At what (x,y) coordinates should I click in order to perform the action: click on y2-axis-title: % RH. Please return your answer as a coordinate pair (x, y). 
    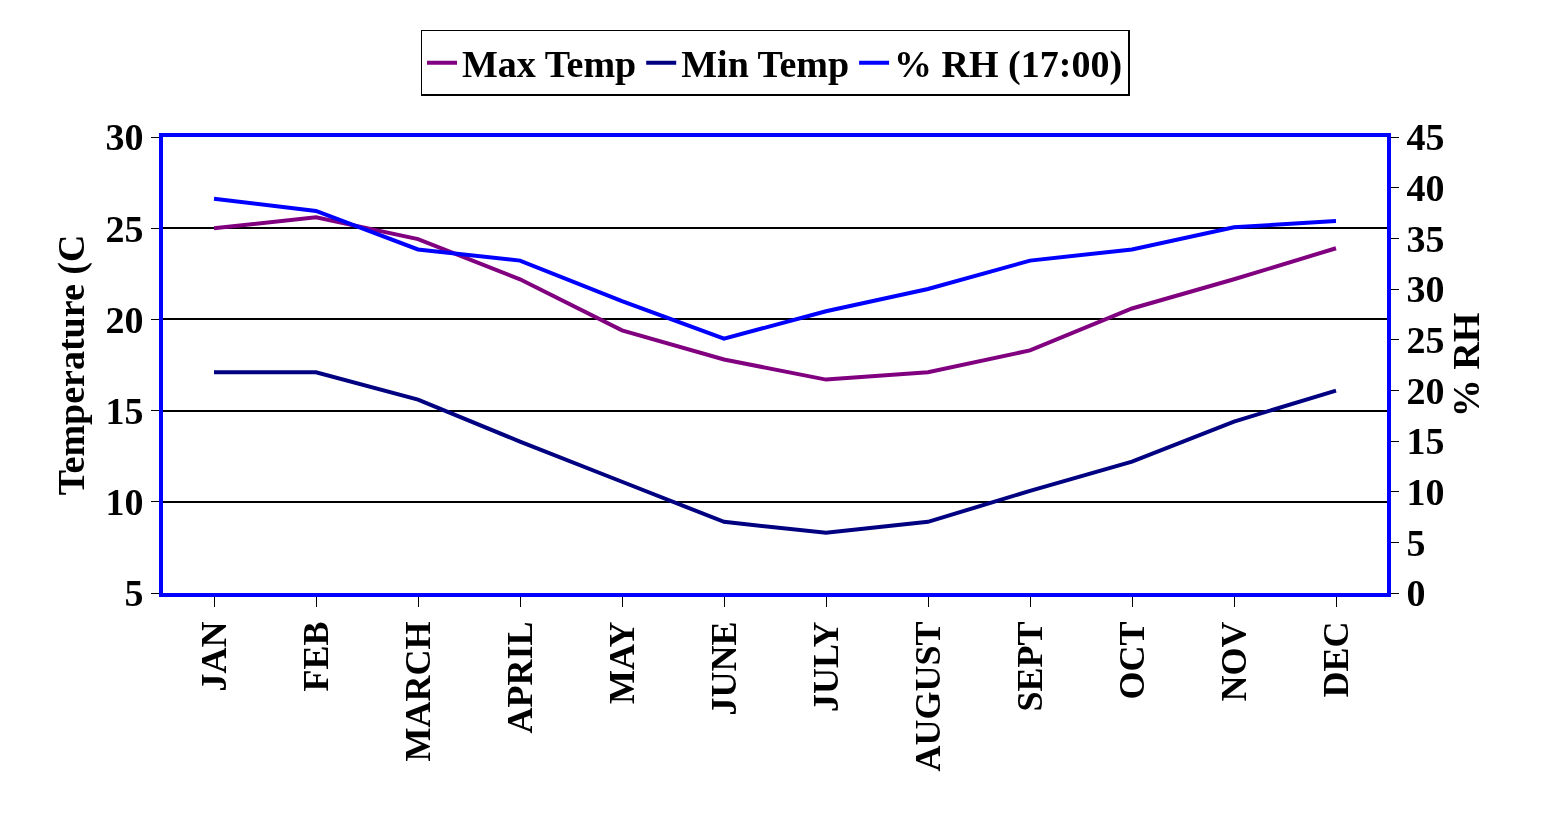
    Looking at the image, I should click on (1466, 365).